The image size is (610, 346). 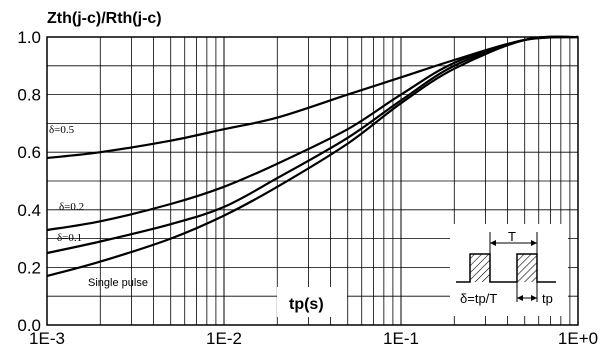 What do you see at coordinates (506, 268) in the screenshot?
I see `inset-pulse-waveform` at bounding box center [506, 268].